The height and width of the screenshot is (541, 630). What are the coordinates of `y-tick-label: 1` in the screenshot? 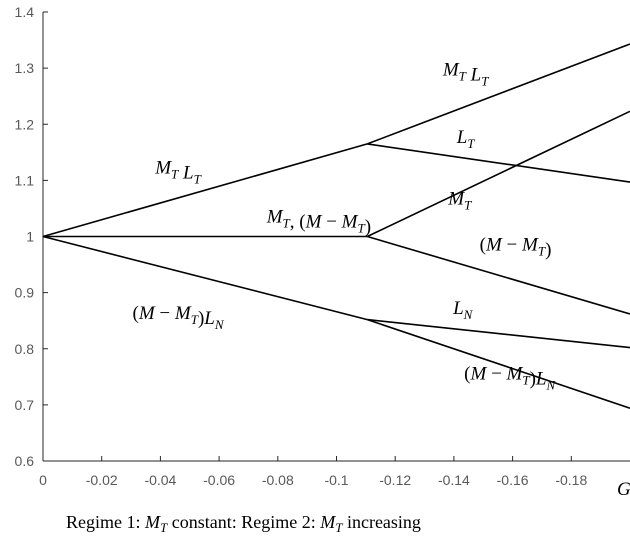 It's located at (30, 237).